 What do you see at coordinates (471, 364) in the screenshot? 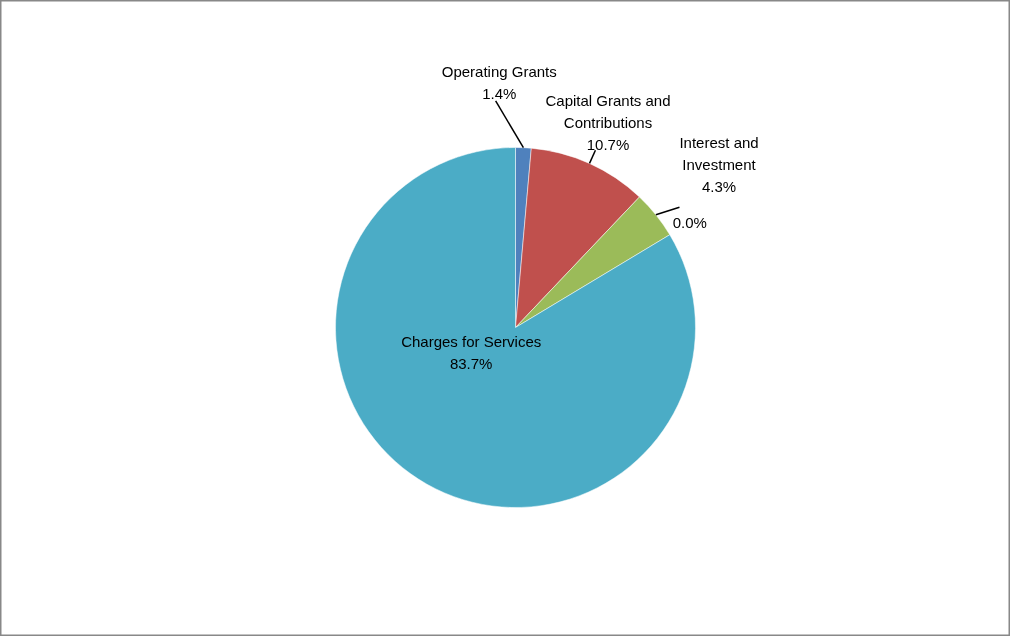
I see `data-label: 83.7%` at bounding box center [471, 364].